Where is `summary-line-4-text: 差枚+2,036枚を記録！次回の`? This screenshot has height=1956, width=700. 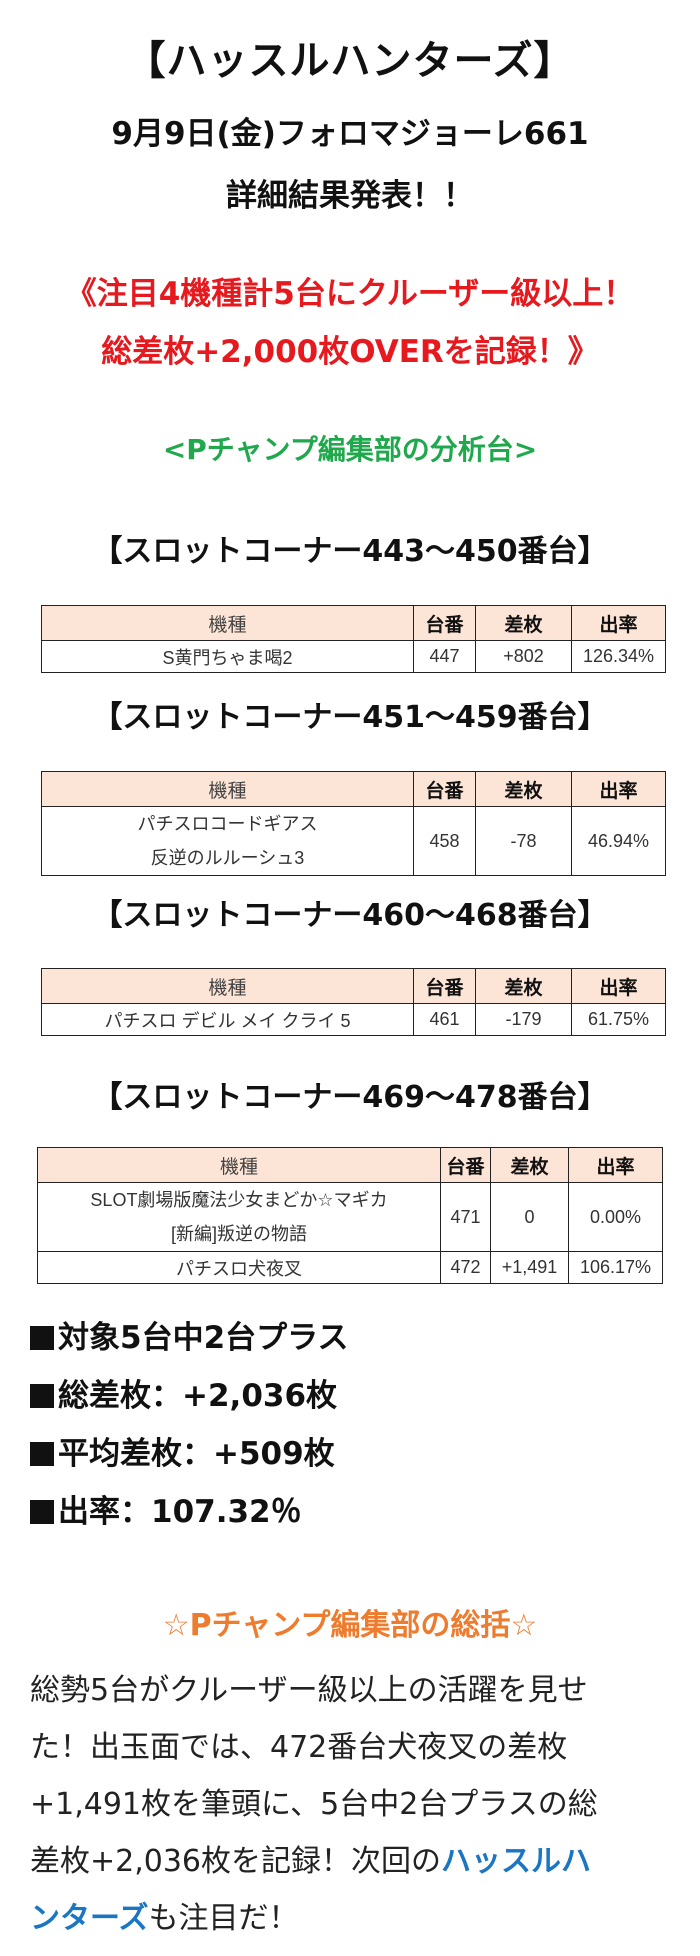
summary-line-4-text: 差枚+2,036枚を記録！次回の is located at coordinates (236, 1861).